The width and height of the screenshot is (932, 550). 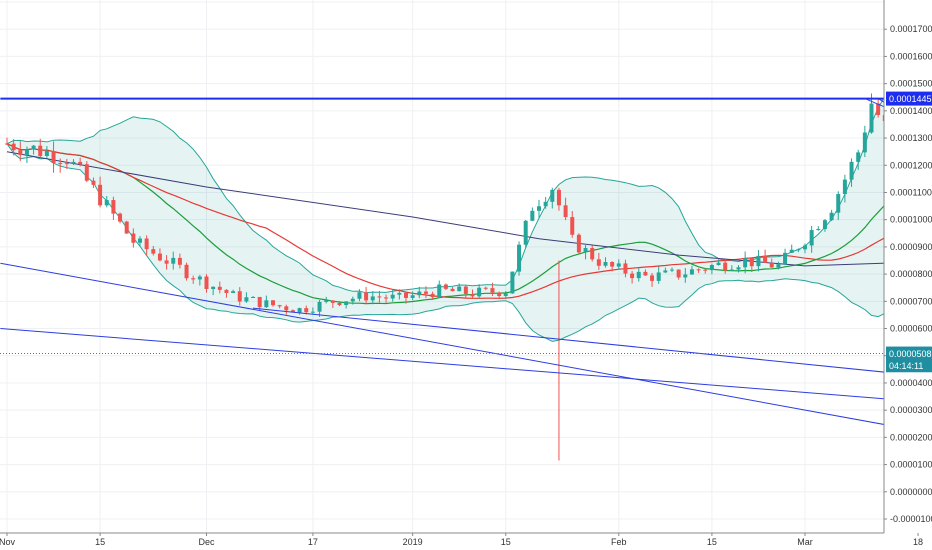 What do you see at coordinates (619, 542) in the screenshot?
I see `x-tick-label: Feb` at bounding box center [619, 542].